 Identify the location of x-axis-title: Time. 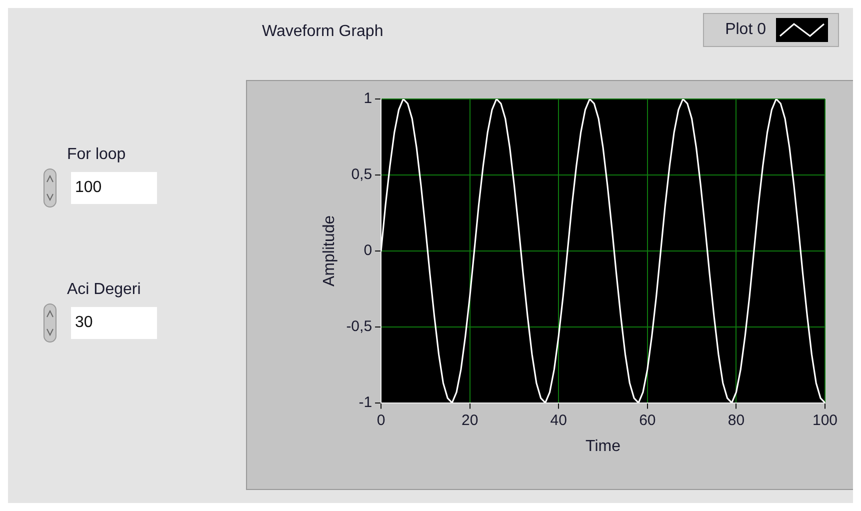
(603, 446).